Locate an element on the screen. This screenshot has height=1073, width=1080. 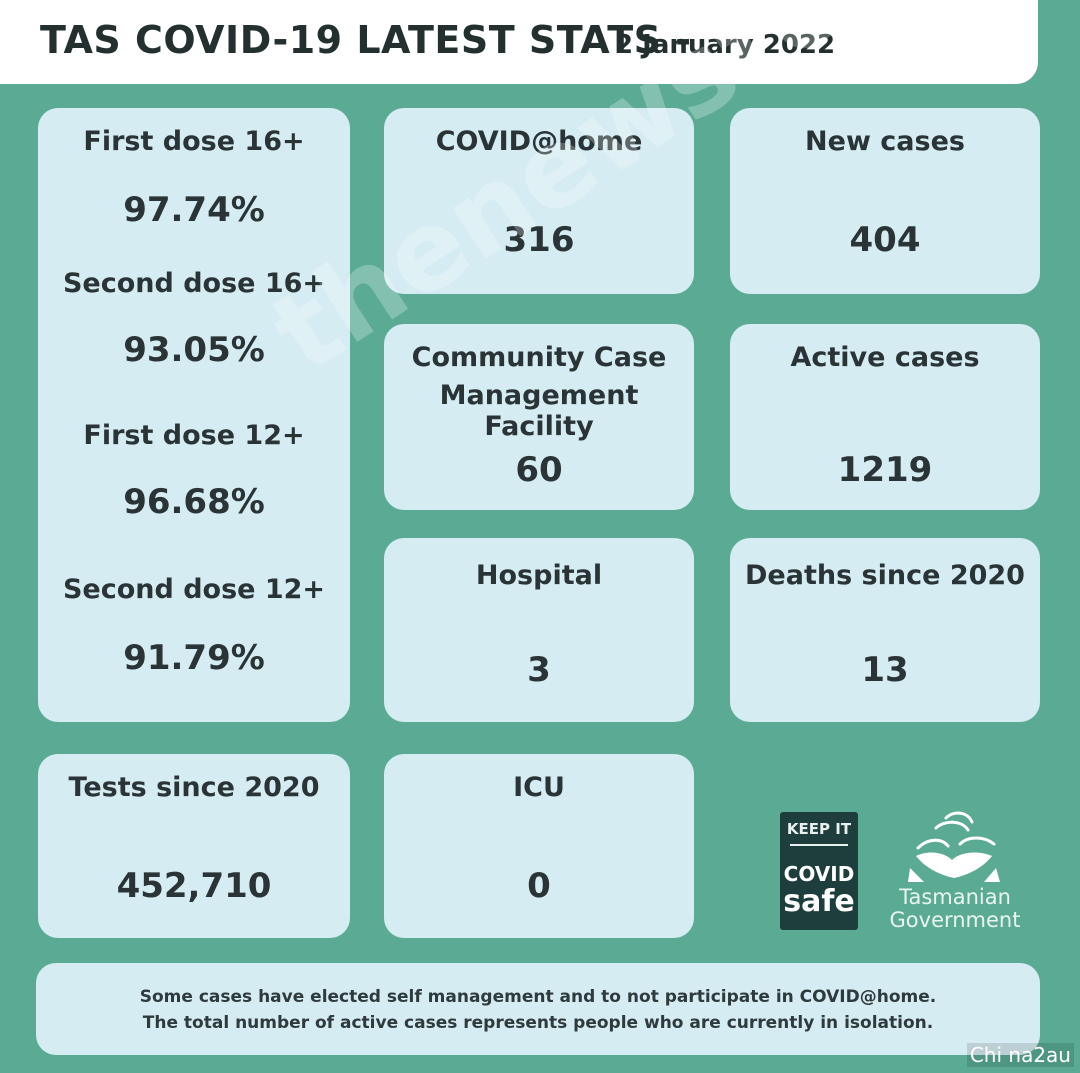
active-cases-label: Active cases is located at coordinates (885, 357).